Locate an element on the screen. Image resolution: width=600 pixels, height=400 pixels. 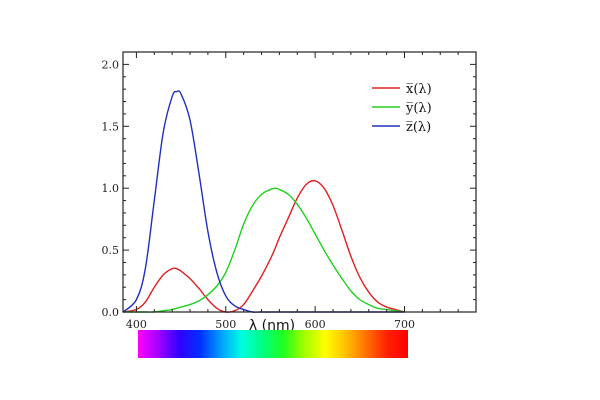
legend-label-1: y̅(λ) is located at coordinates (418, 108).